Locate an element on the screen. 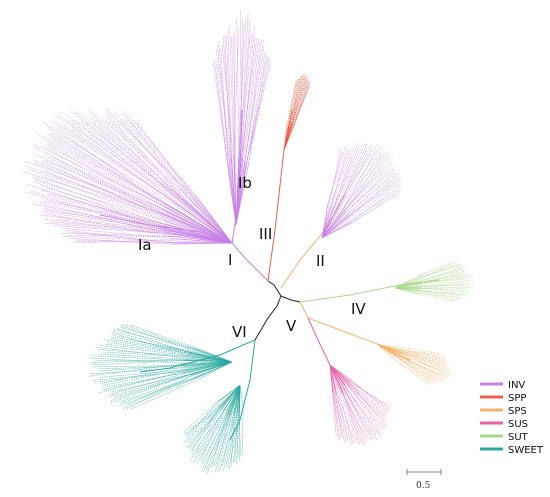 Image resolution: width=550 pixels, height=497 pixels. root-branch-bottom is located at coordinates (268, 318).